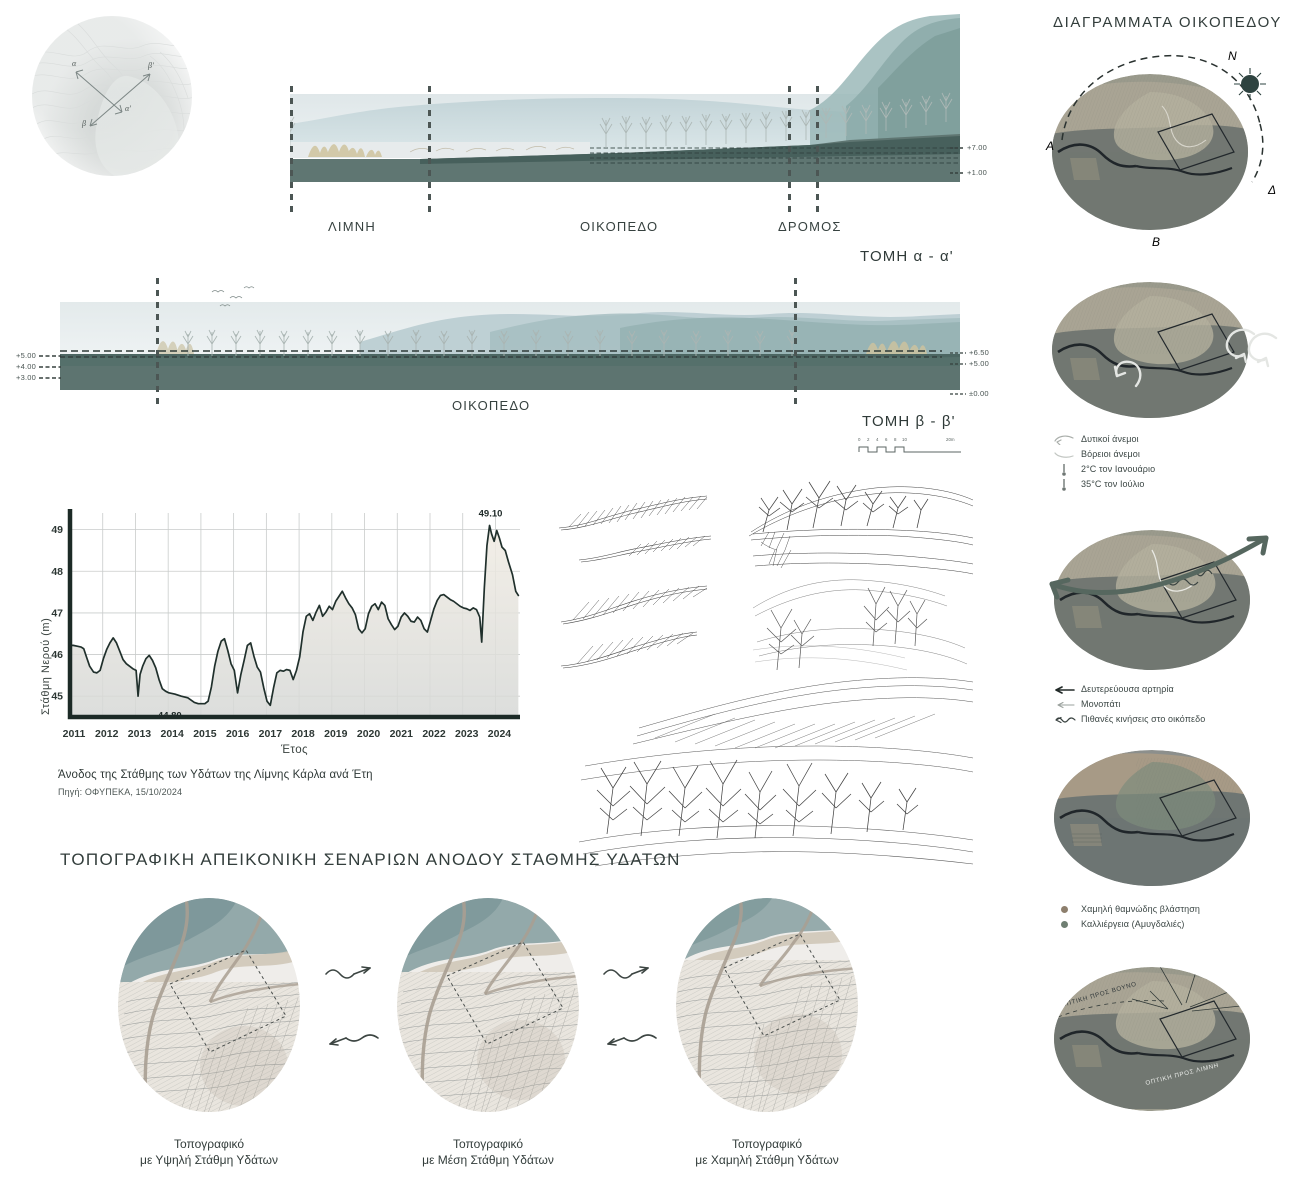 Image resolution: width=1298 pixels, height=1200 pixels. I want to click on compass-east-label: A, so click(1049, 146).